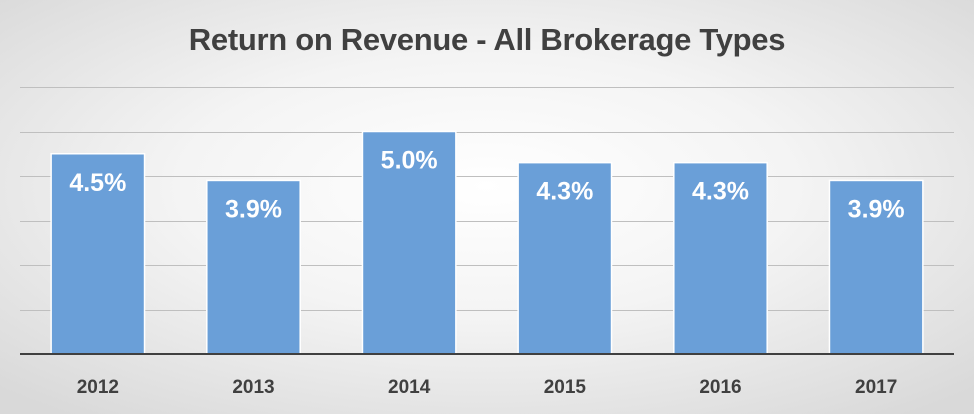 The image size is (974, 414). I want to click on x-tick-label-2017: 2017, so click(876, 387).